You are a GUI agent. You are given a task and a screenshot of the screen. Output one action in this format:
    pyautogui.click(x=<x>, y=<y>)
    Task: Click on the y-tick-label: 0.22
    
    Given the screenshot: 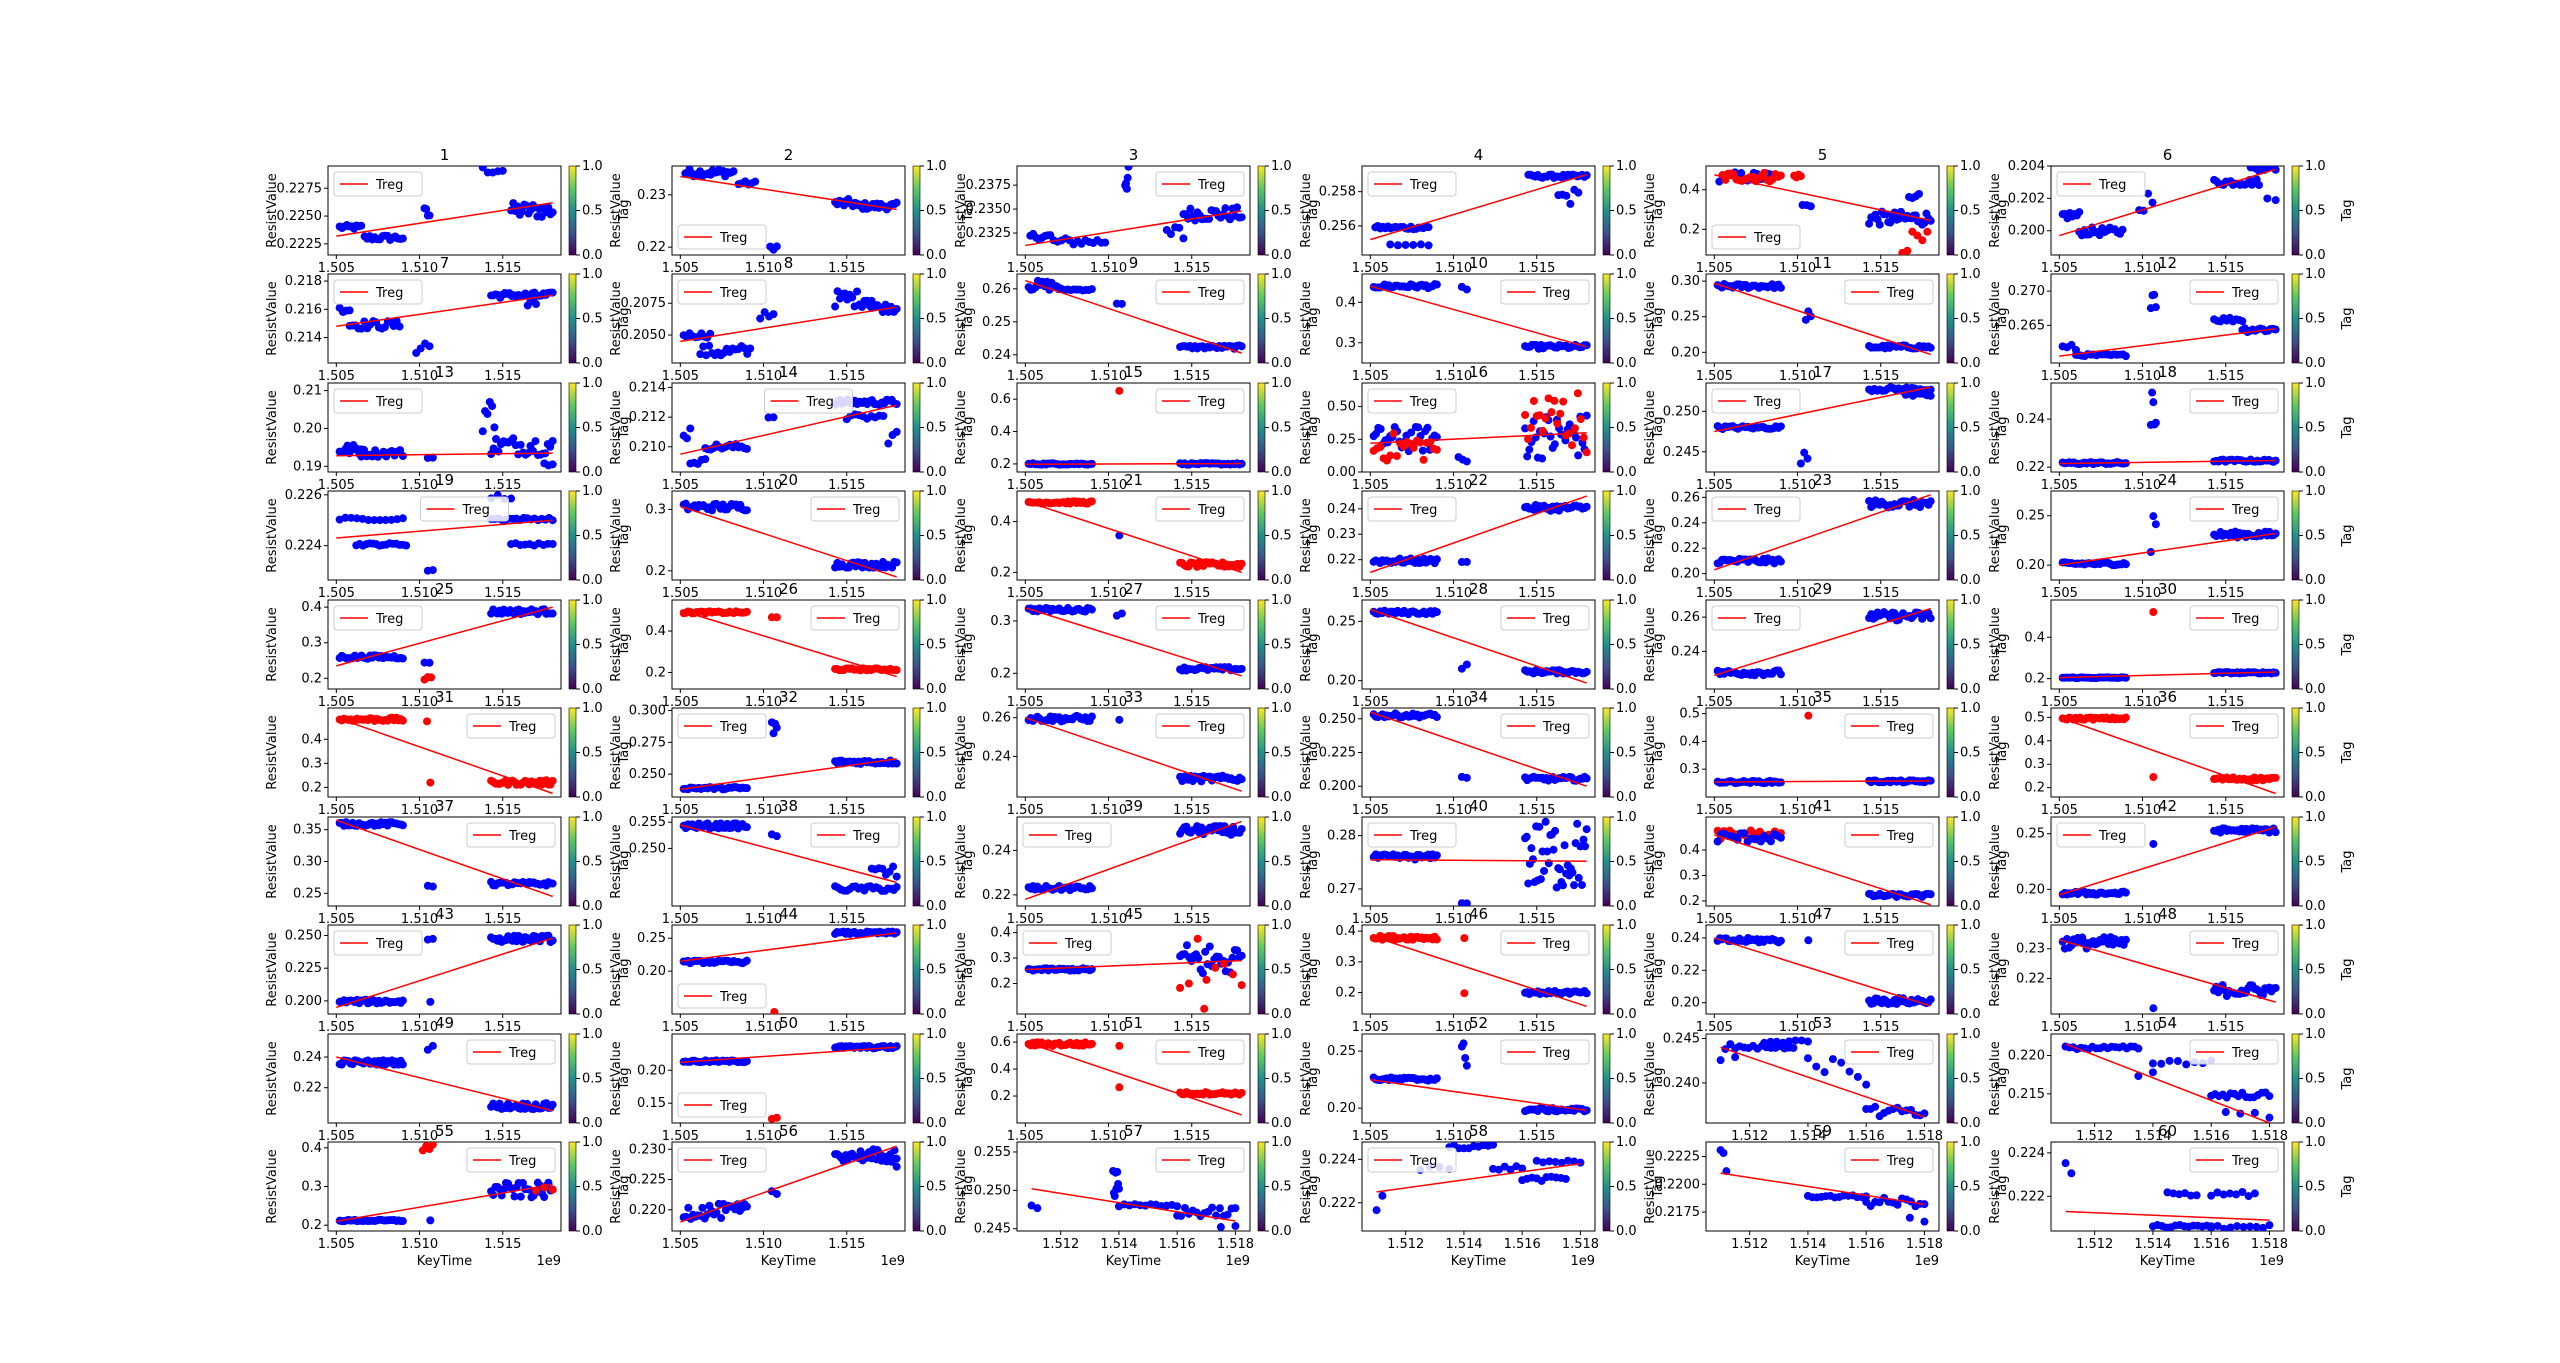 What is the action you would take?
    pyautogui.click(x=307, y=1088)
    